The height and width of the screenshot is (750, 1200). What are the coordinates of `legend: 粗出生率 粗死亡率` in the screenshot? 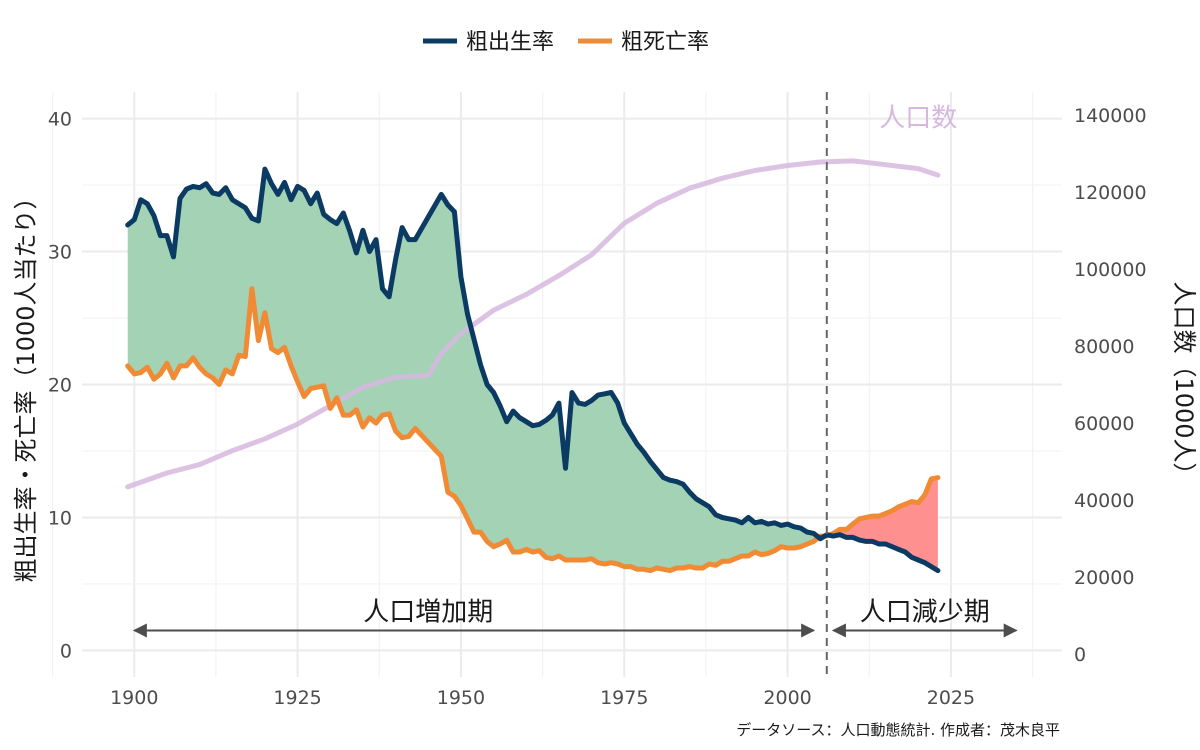 It's located at (566, 42).